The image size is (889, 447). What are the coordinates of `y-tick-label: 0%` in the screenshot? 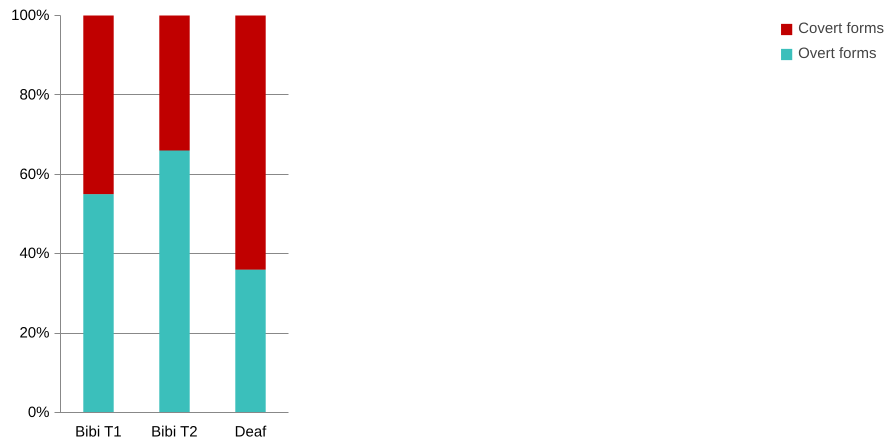 It's located at (39, 412).